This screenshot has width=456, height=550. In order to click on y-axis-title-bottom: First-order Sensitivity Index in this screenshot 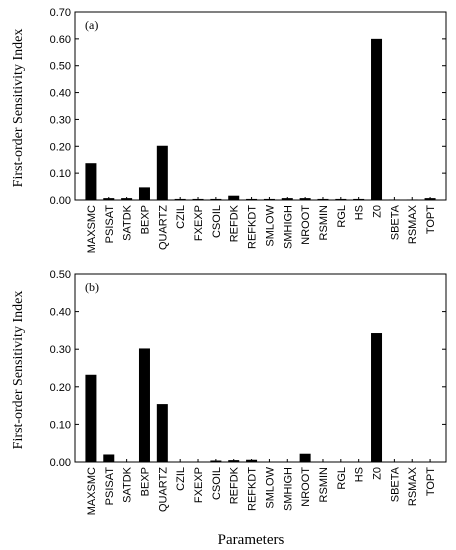, I will do `click(18, 370)`.